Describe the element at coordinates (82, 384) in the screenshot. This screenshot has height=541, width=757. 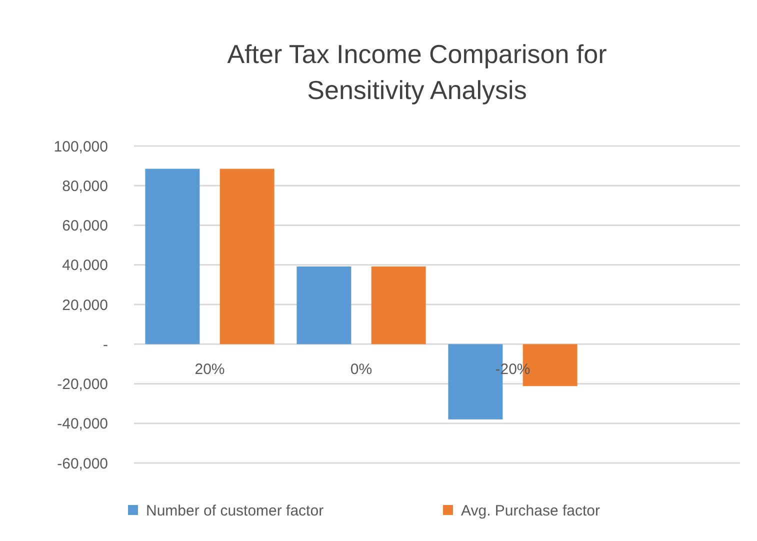
I see `y-tick-label: -20,000` at that location.